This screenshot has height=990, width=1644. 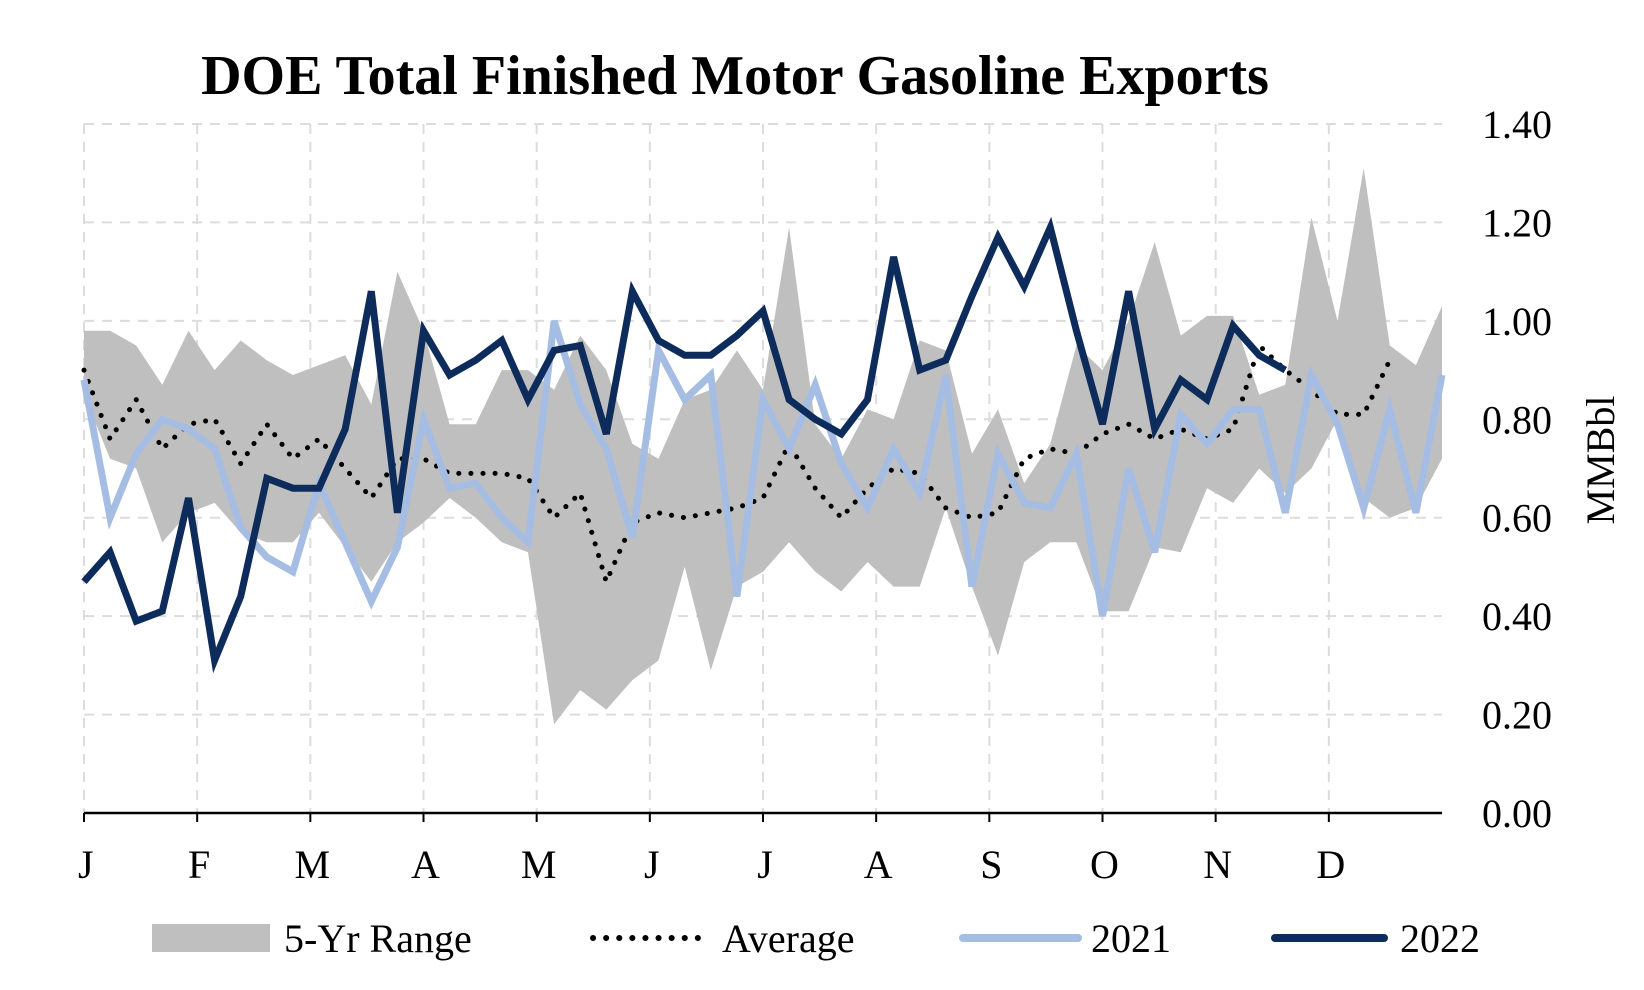 I want to click on y-axis-title: MMBbl, so click(x=1600, y=460).